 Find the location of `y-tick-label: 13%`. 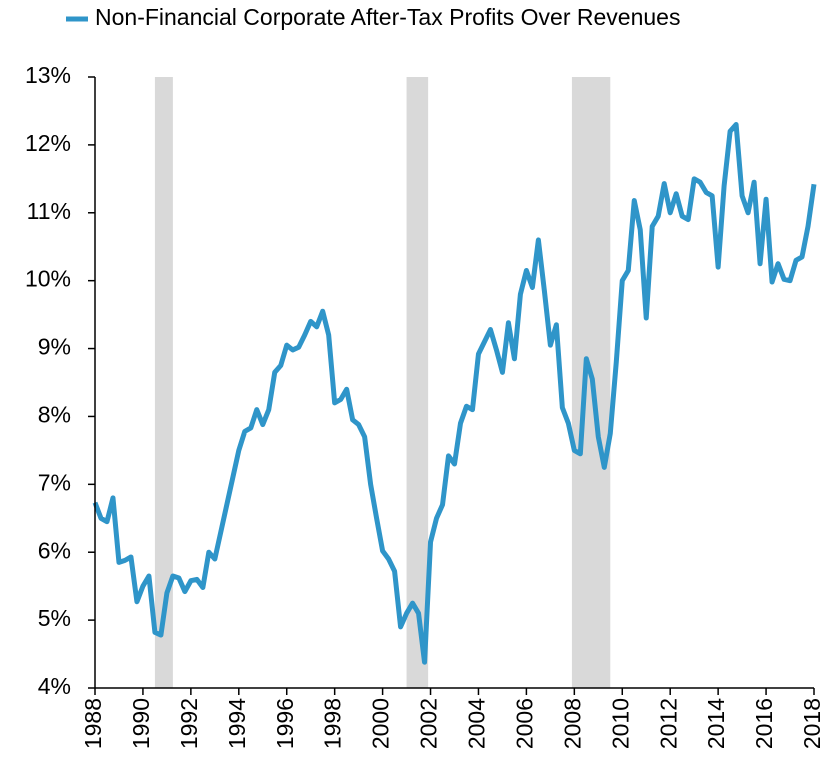

y-tick-label: 13% is located at coordinates (48, 75).